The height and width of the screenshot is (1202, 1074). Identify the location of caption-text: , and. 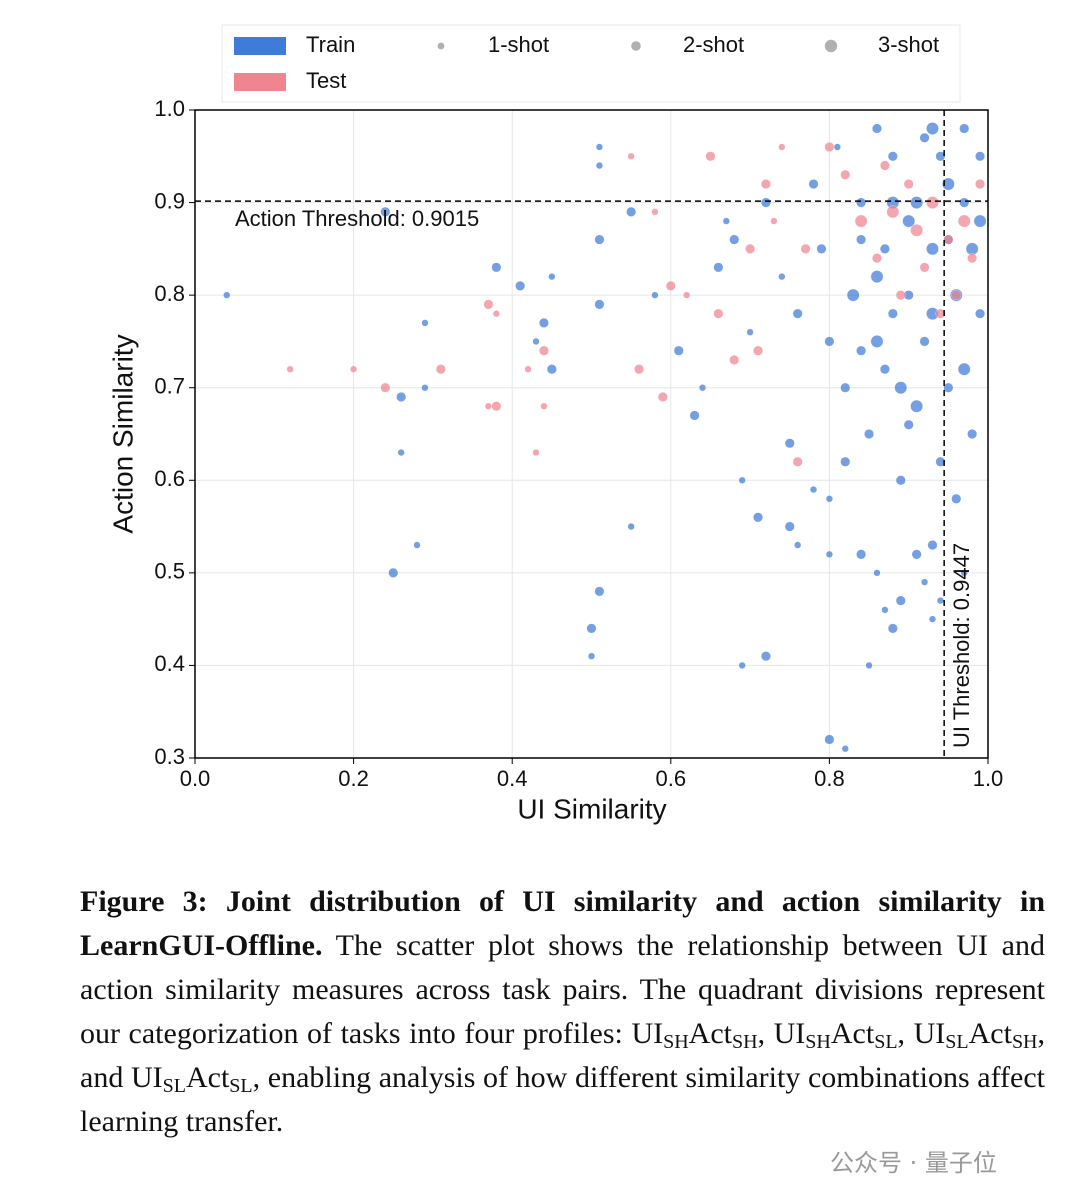
(563, 1055).